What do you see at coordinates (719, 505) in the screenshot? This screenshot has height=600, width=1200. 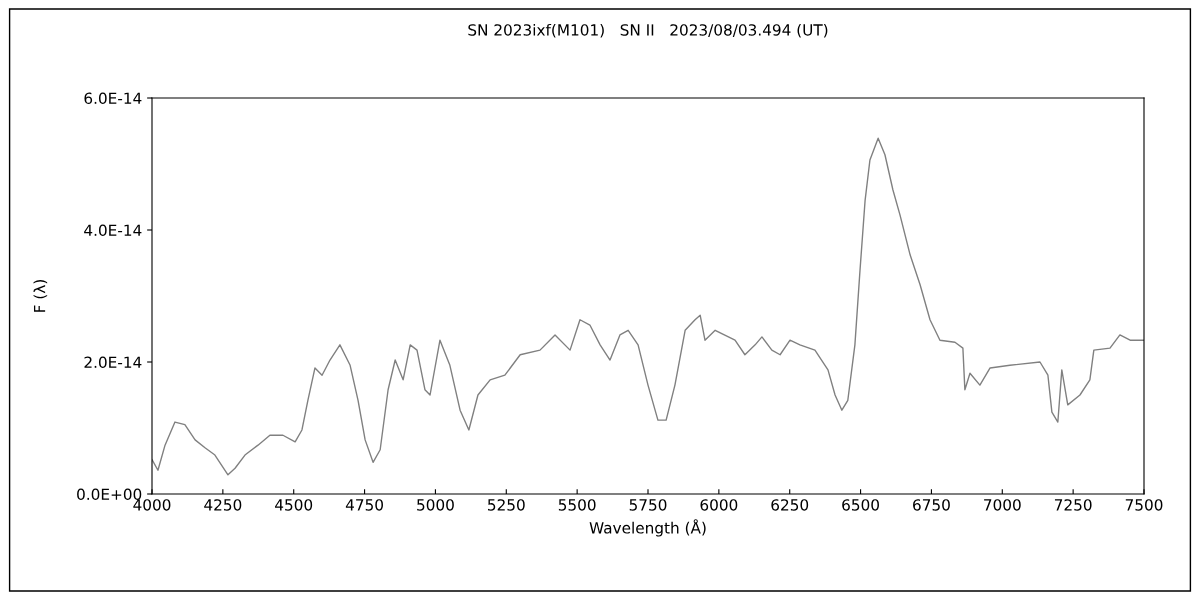 I see `x-tick-label: 6000` at bounding box center [719, 505].